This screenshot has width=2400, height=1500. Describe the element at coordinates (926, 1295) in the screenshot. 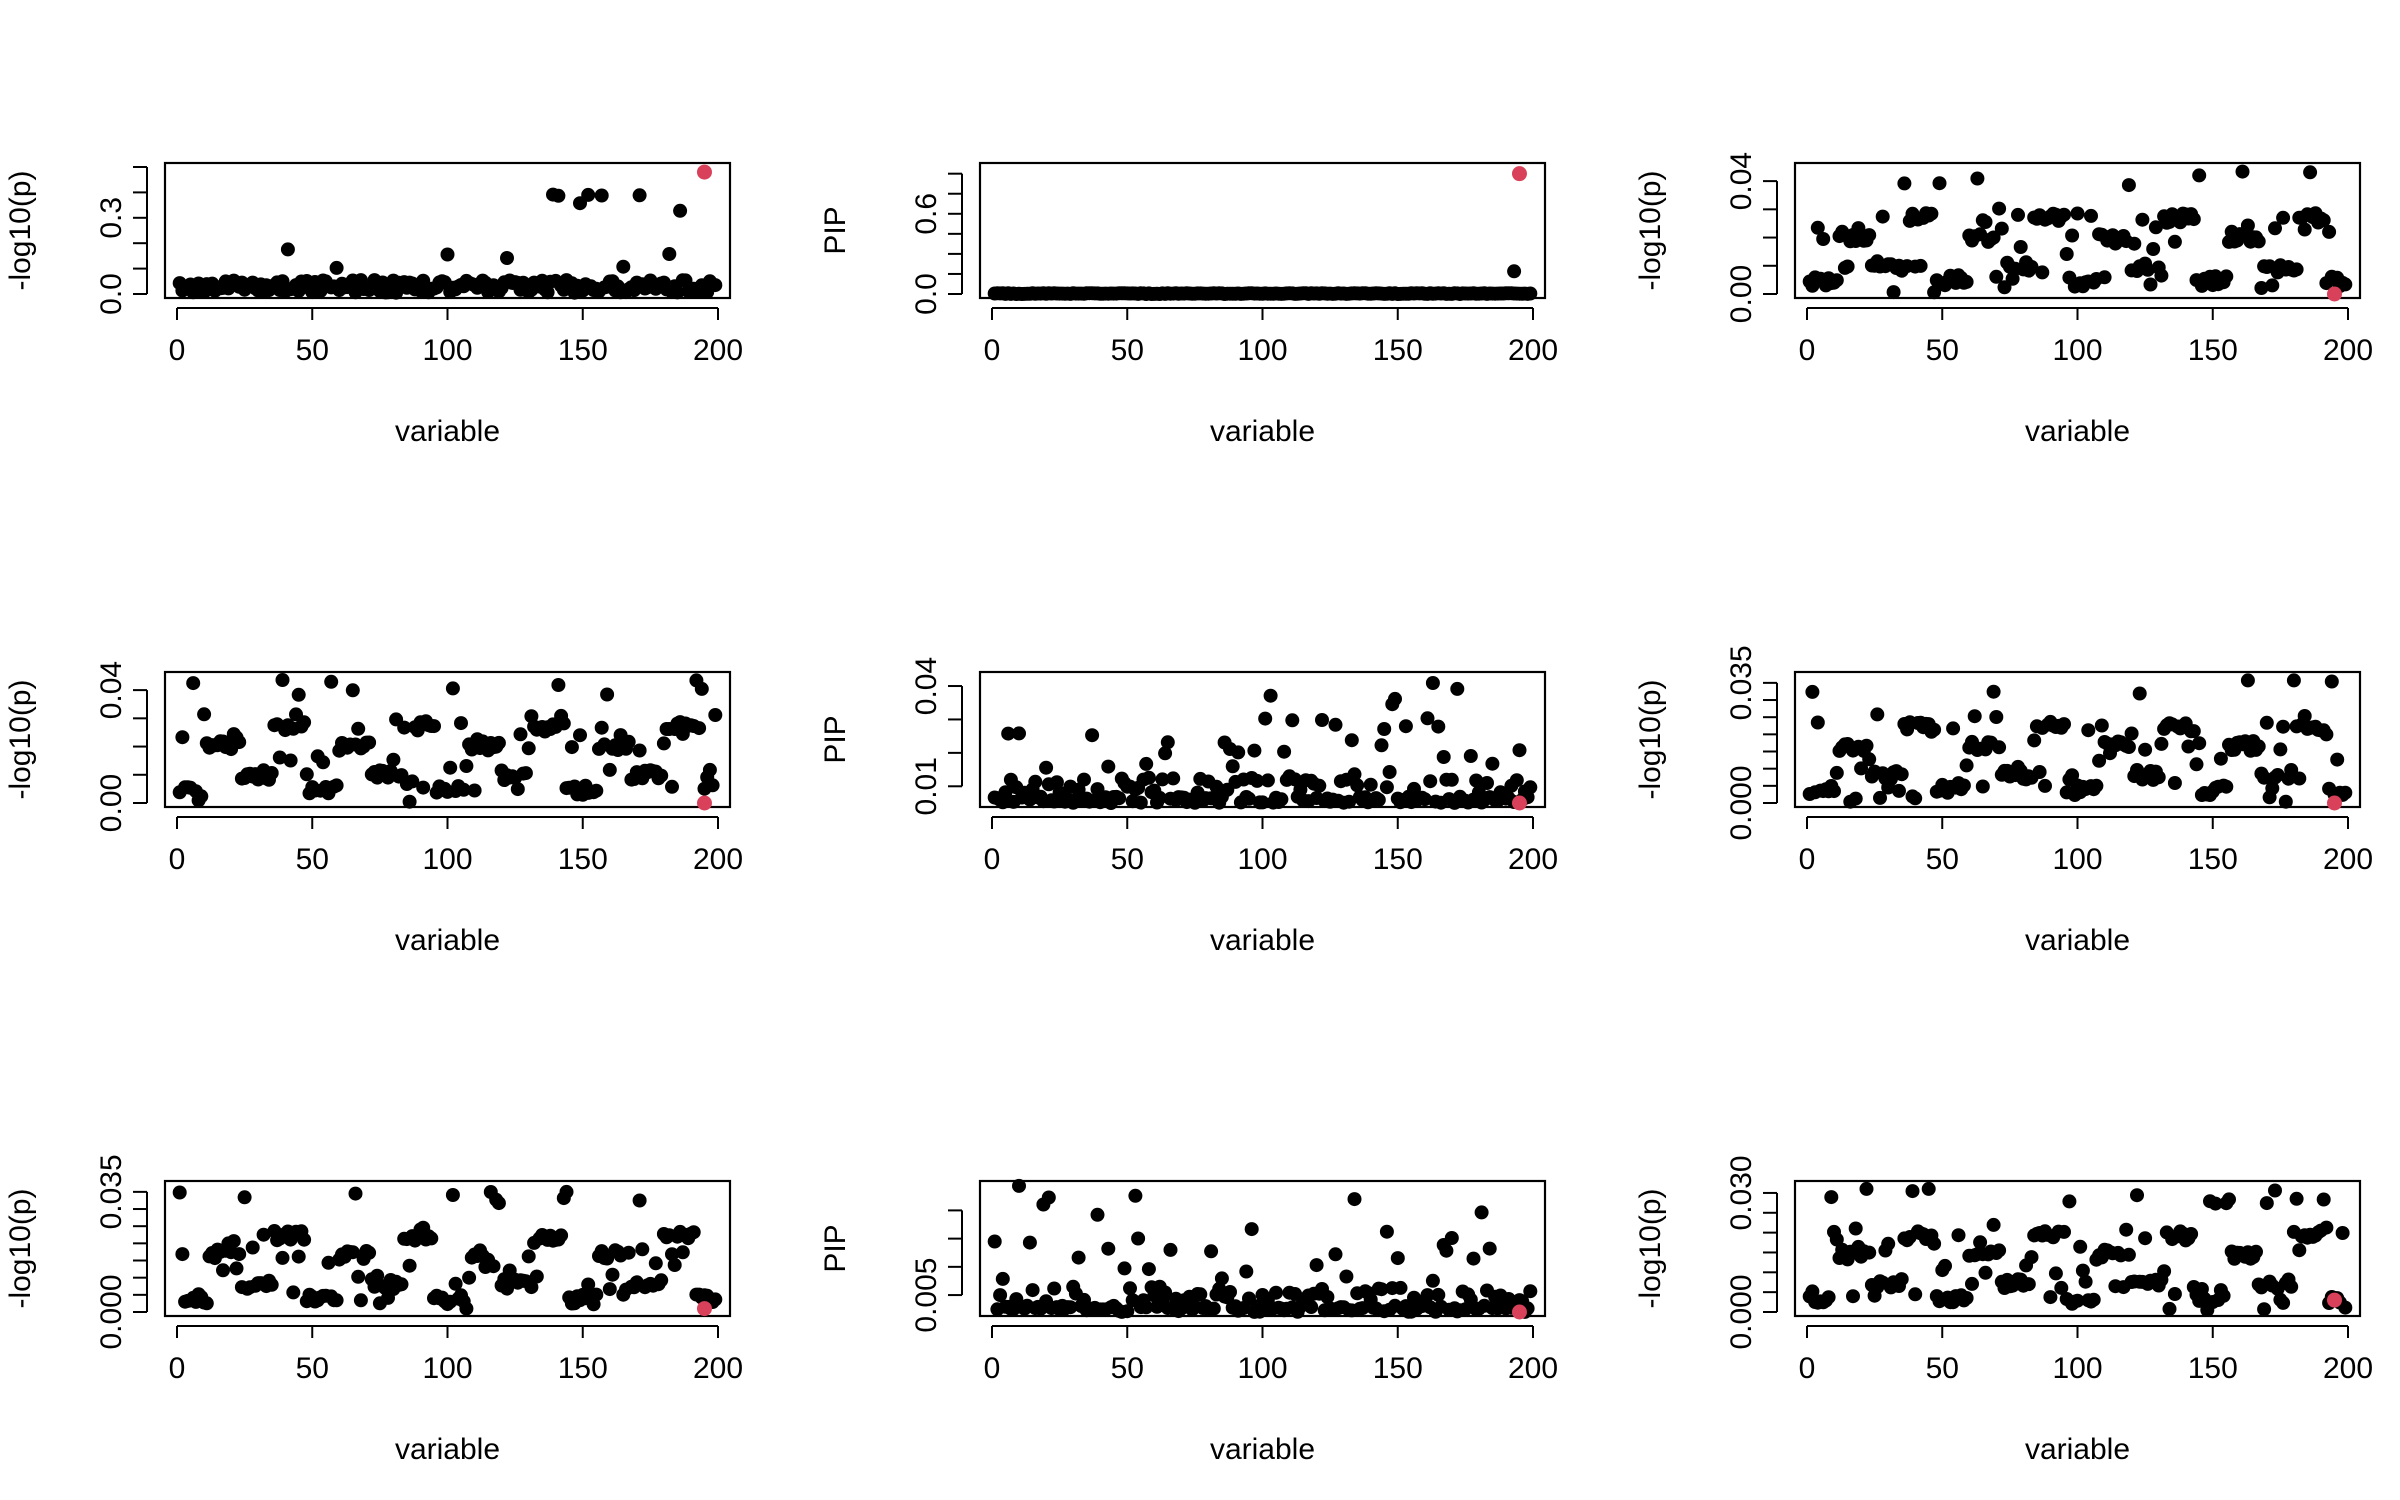

I see `y-tick-label: 0.005` at that location.